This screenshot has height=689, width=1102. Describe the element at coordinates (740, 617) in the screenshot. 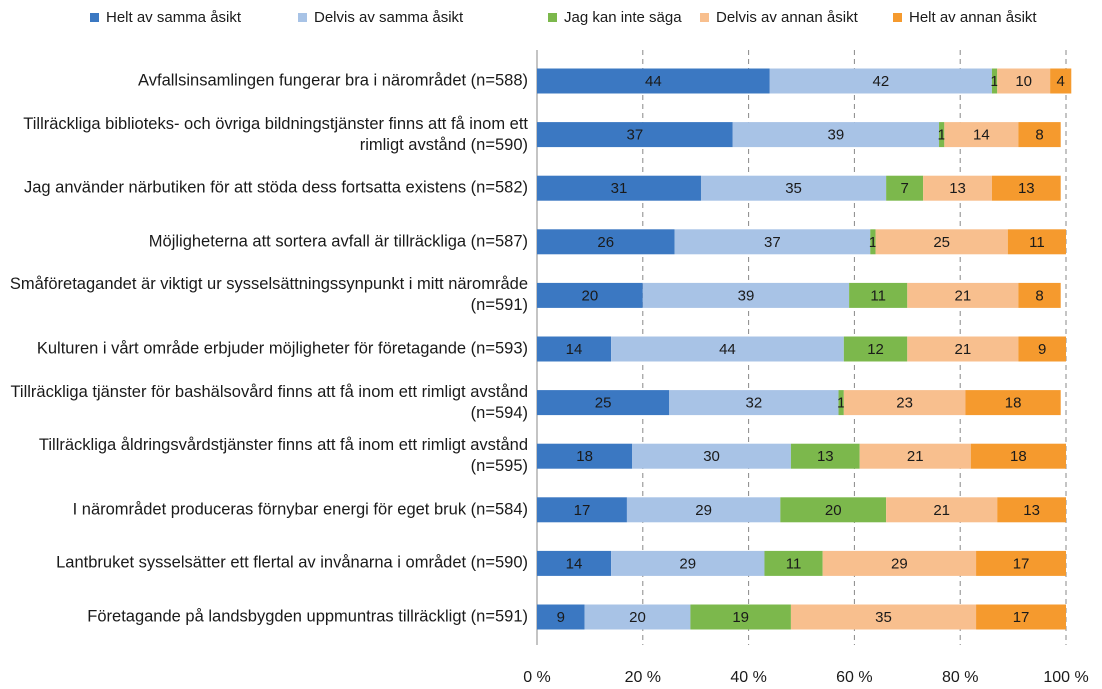

I see `data-label: 19` at that location.